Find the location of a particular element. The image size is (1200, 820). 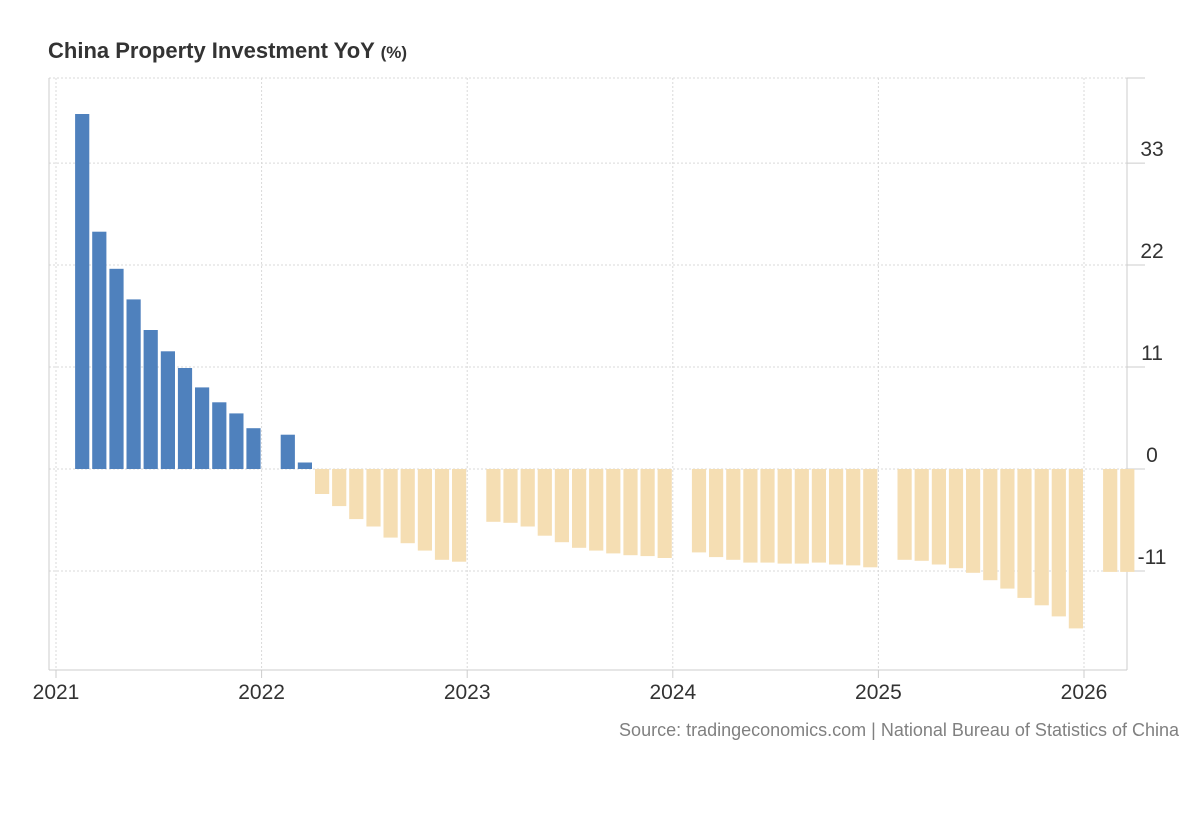

y-tick-label: -11 is located at coordinates (1152, 557).